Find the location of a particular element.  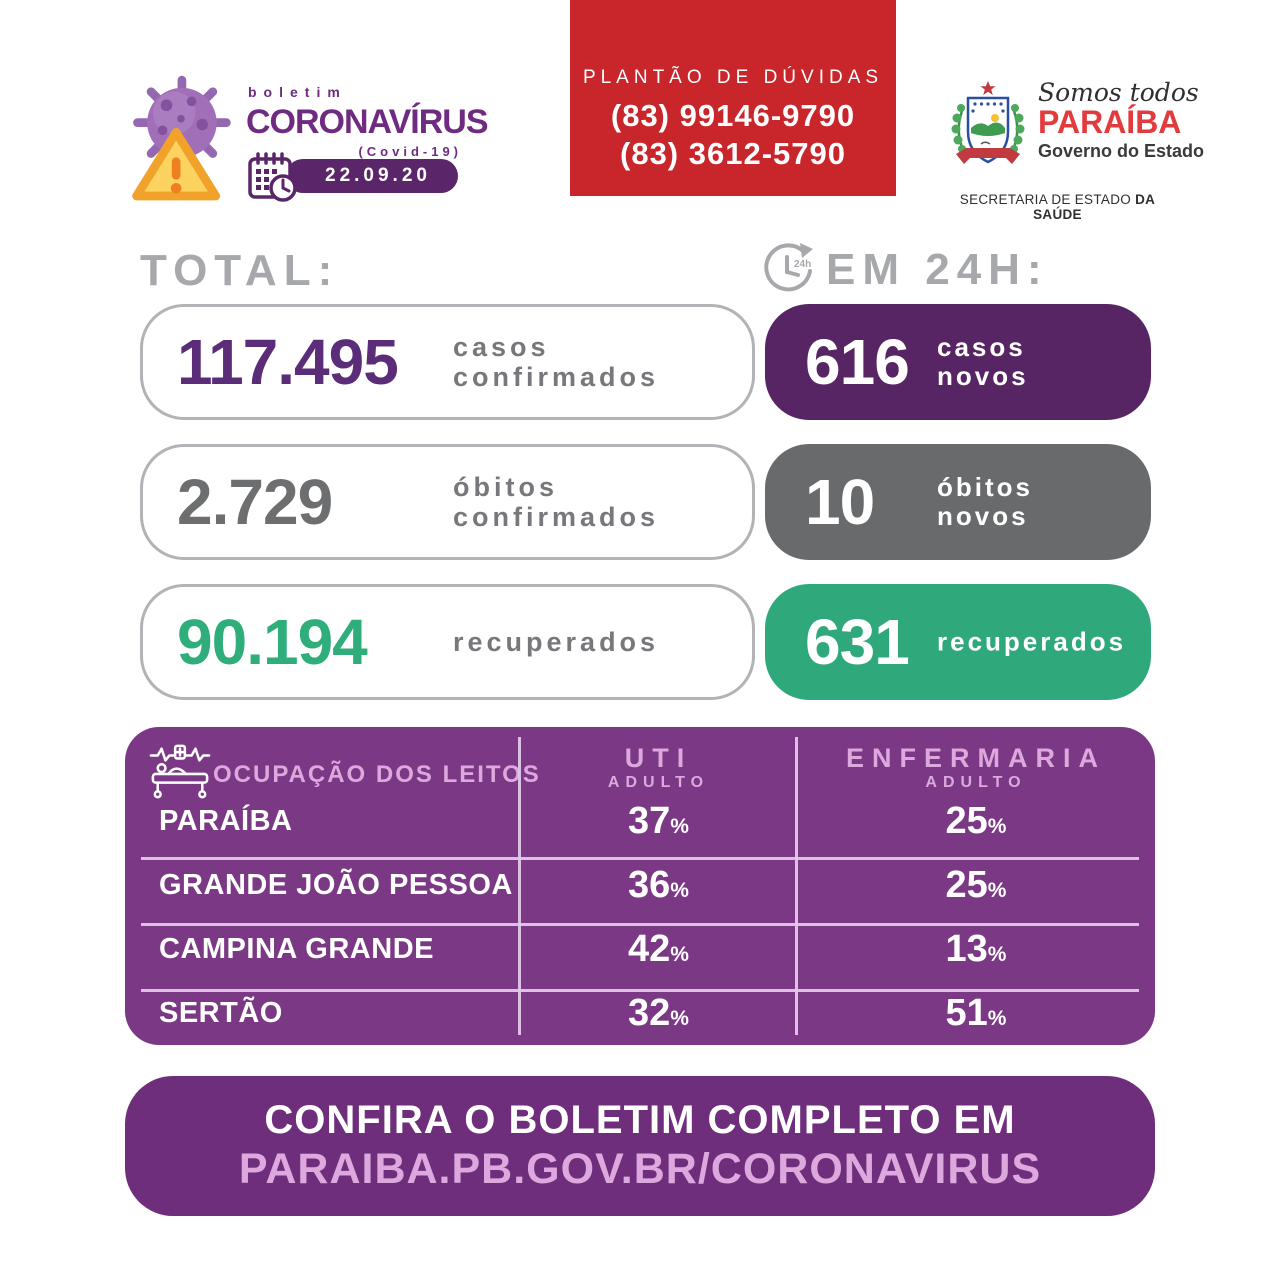

brand-subtitle: (Covid-19) is located at coordinates (410, 151).